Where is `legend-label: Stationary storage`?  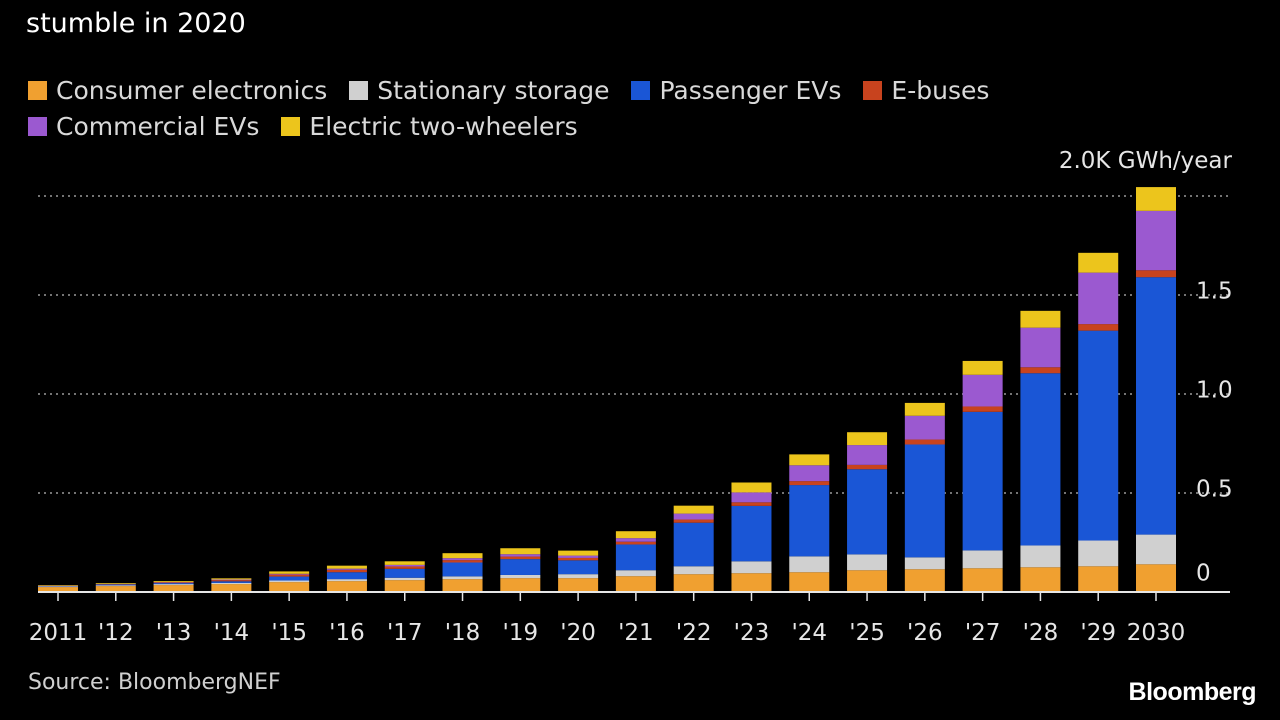 legend-label: Stationary storage is located at coordinates (493, 90).